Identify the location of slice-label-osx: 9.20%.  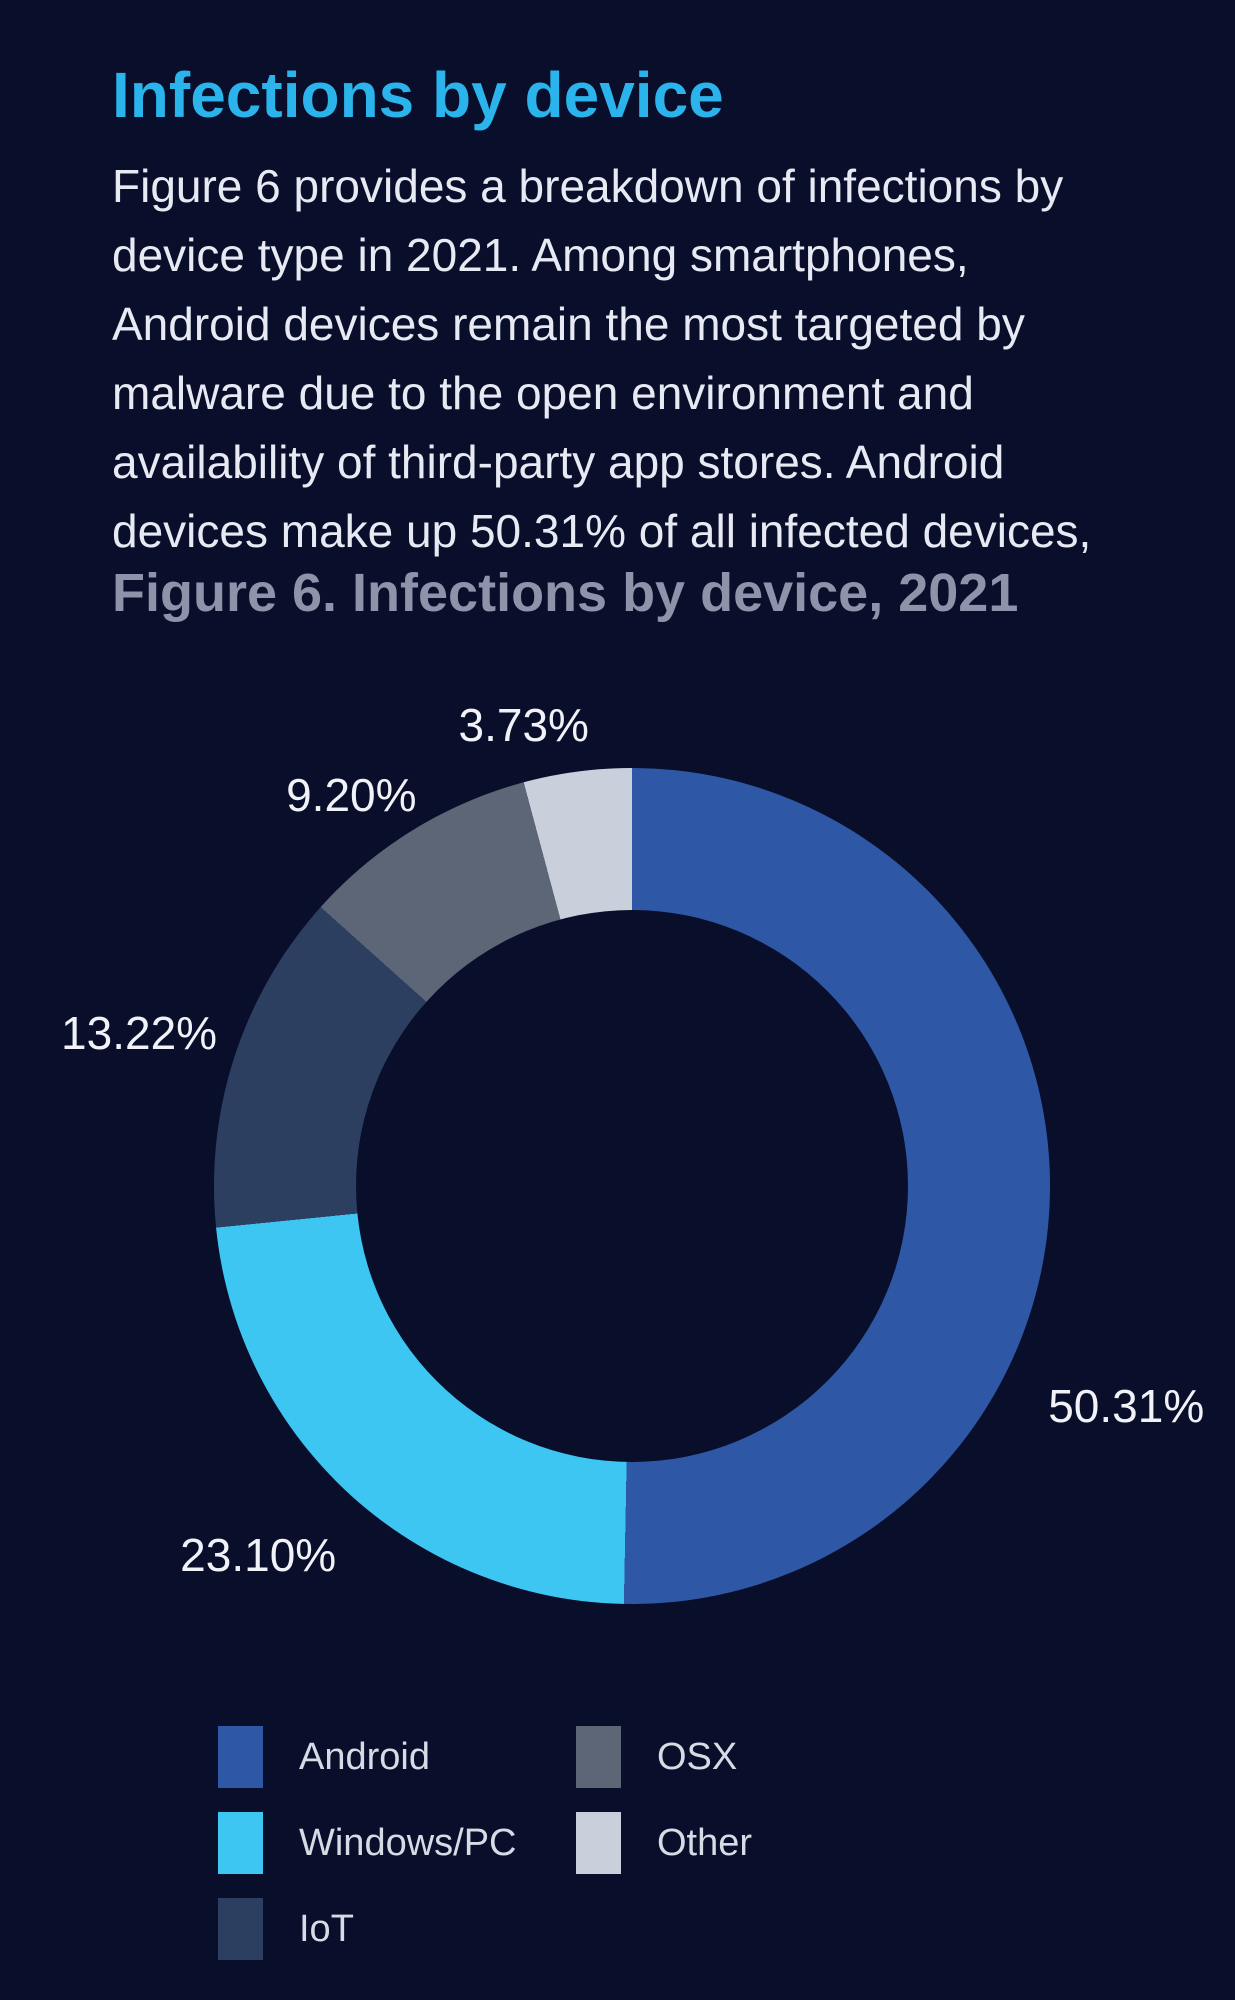
(351, 795).